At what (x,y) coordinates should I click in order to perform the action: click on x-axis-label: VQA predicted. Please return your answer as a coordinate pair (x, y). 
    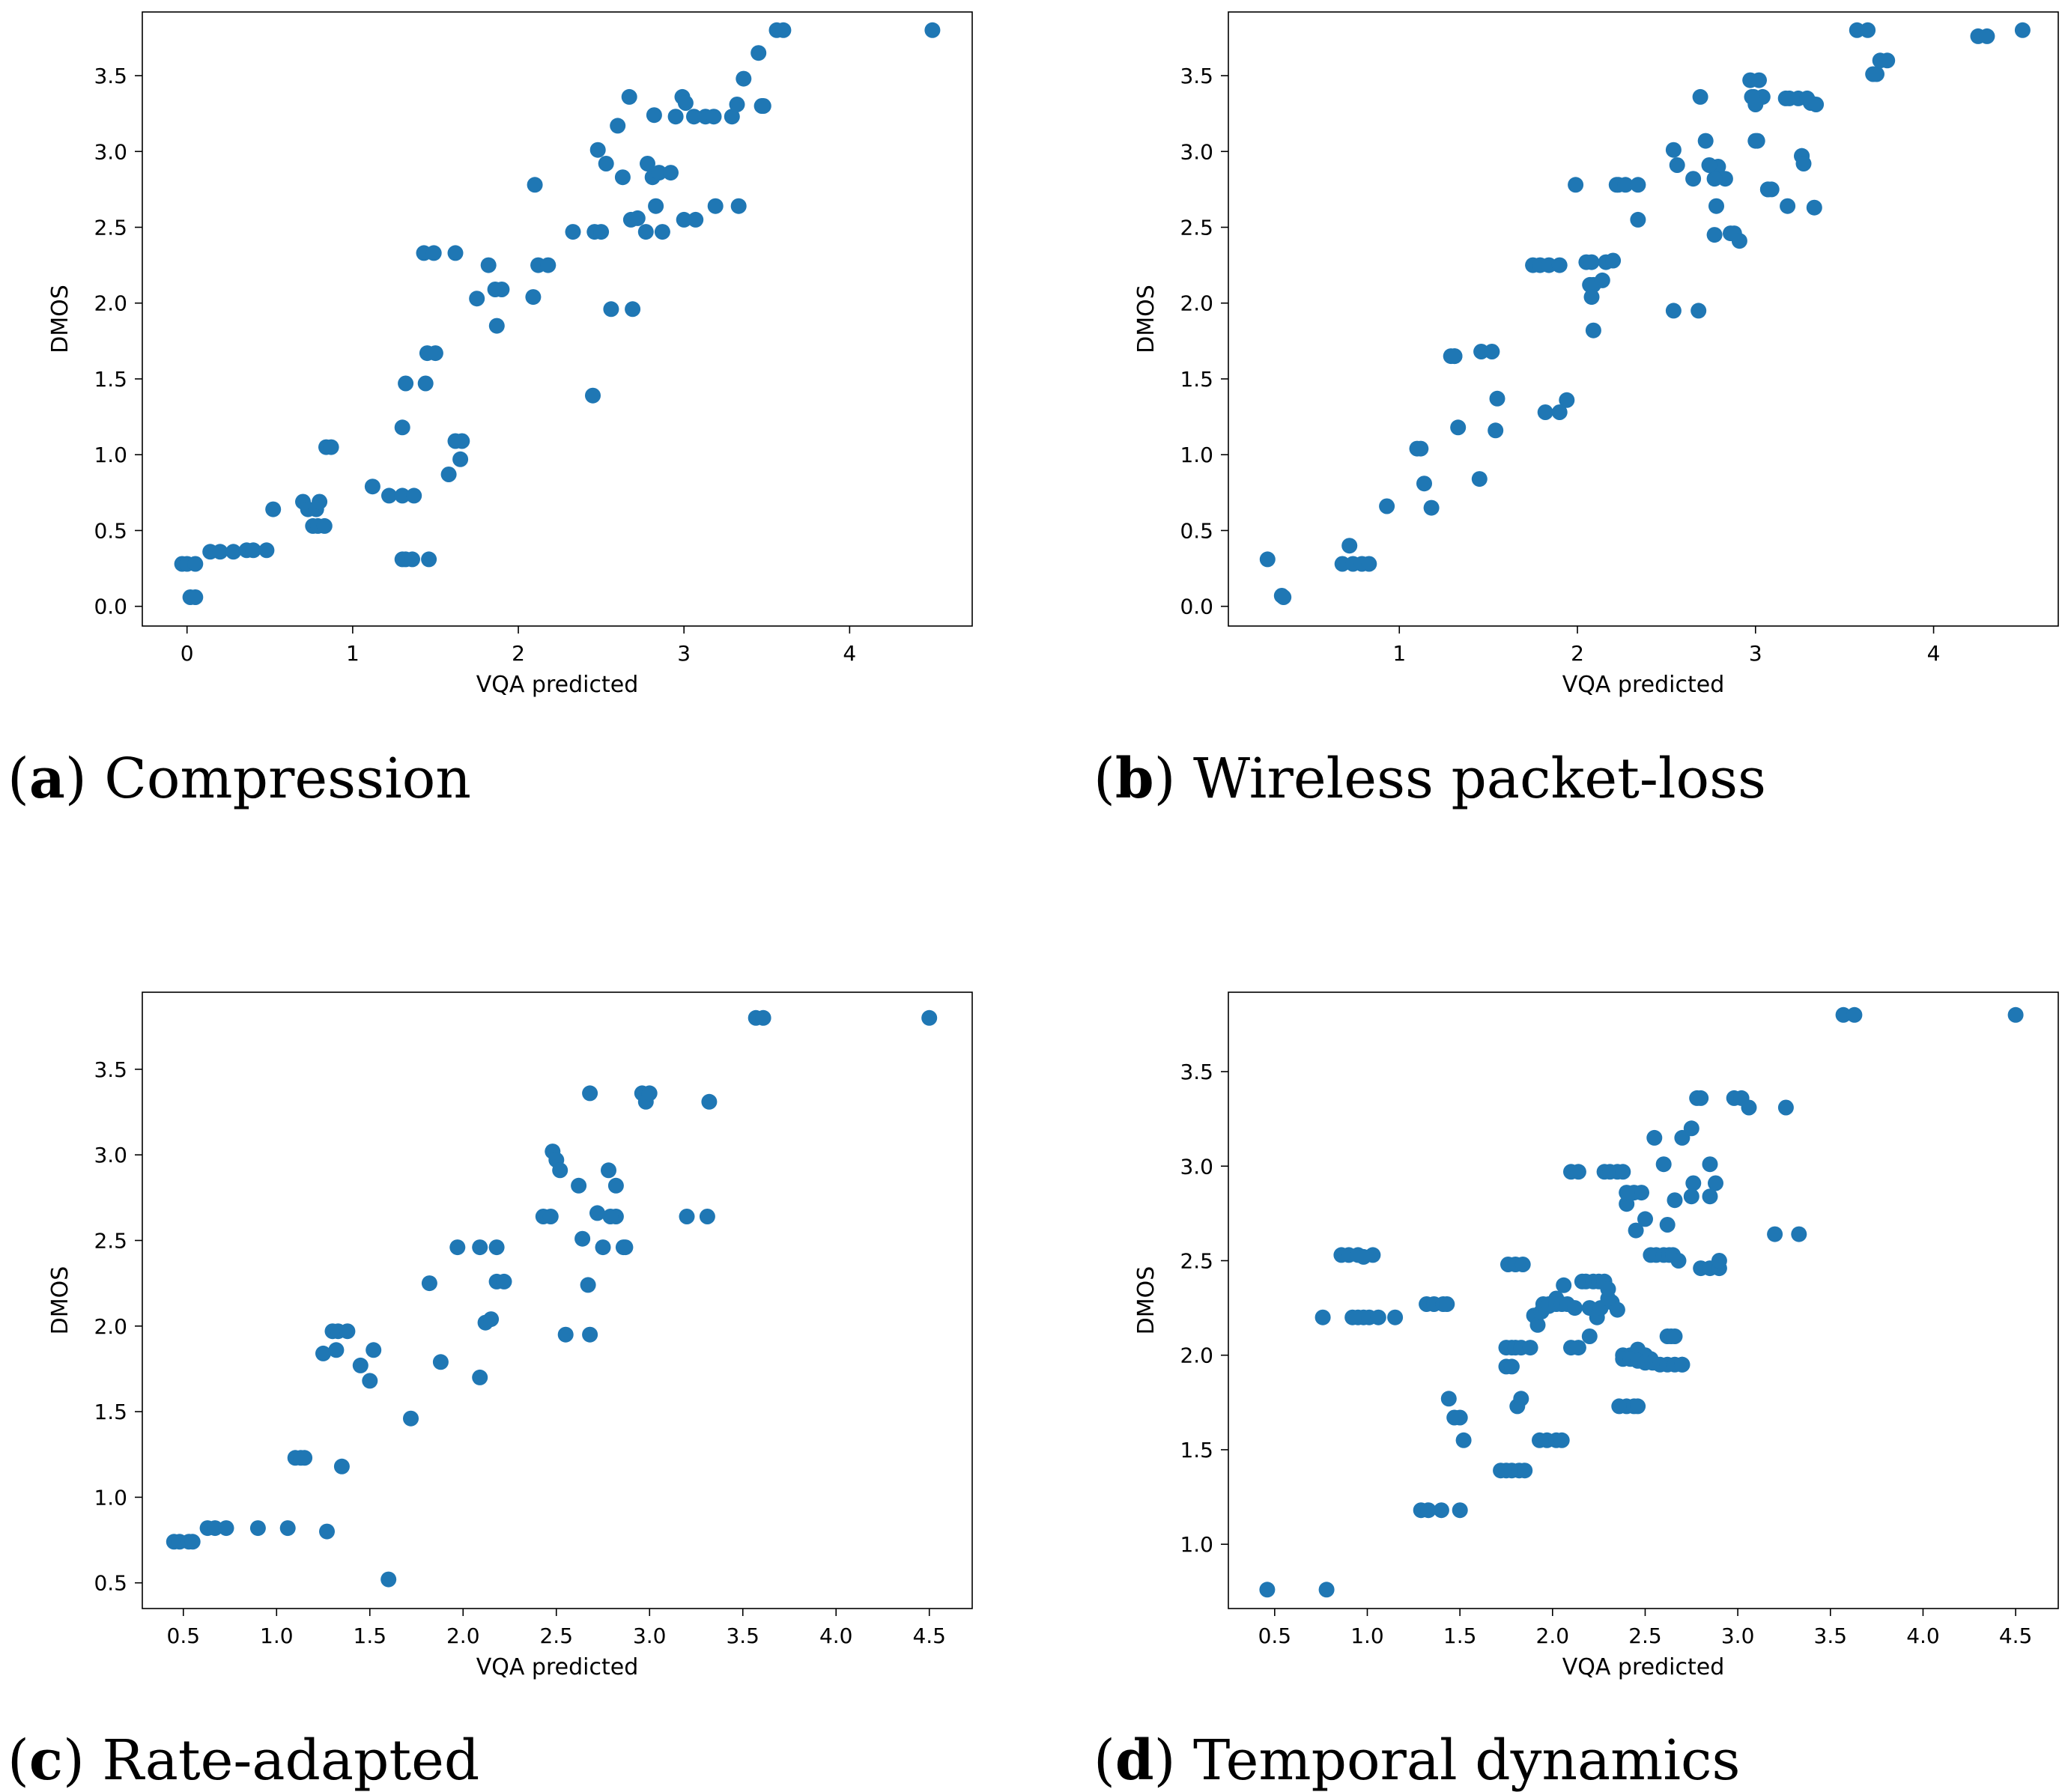
    Looking at the image, I should click on (557, 1667).